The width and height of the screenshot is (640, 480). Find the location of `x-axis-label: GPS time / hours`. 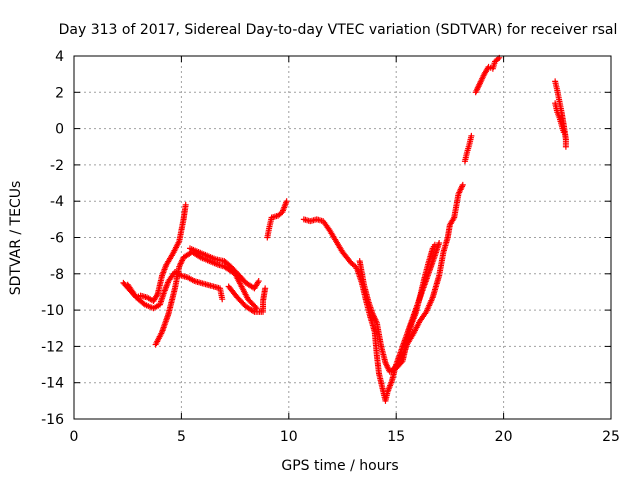

x-axis-label: GPS time / hours is located at coordinates (339, 466).